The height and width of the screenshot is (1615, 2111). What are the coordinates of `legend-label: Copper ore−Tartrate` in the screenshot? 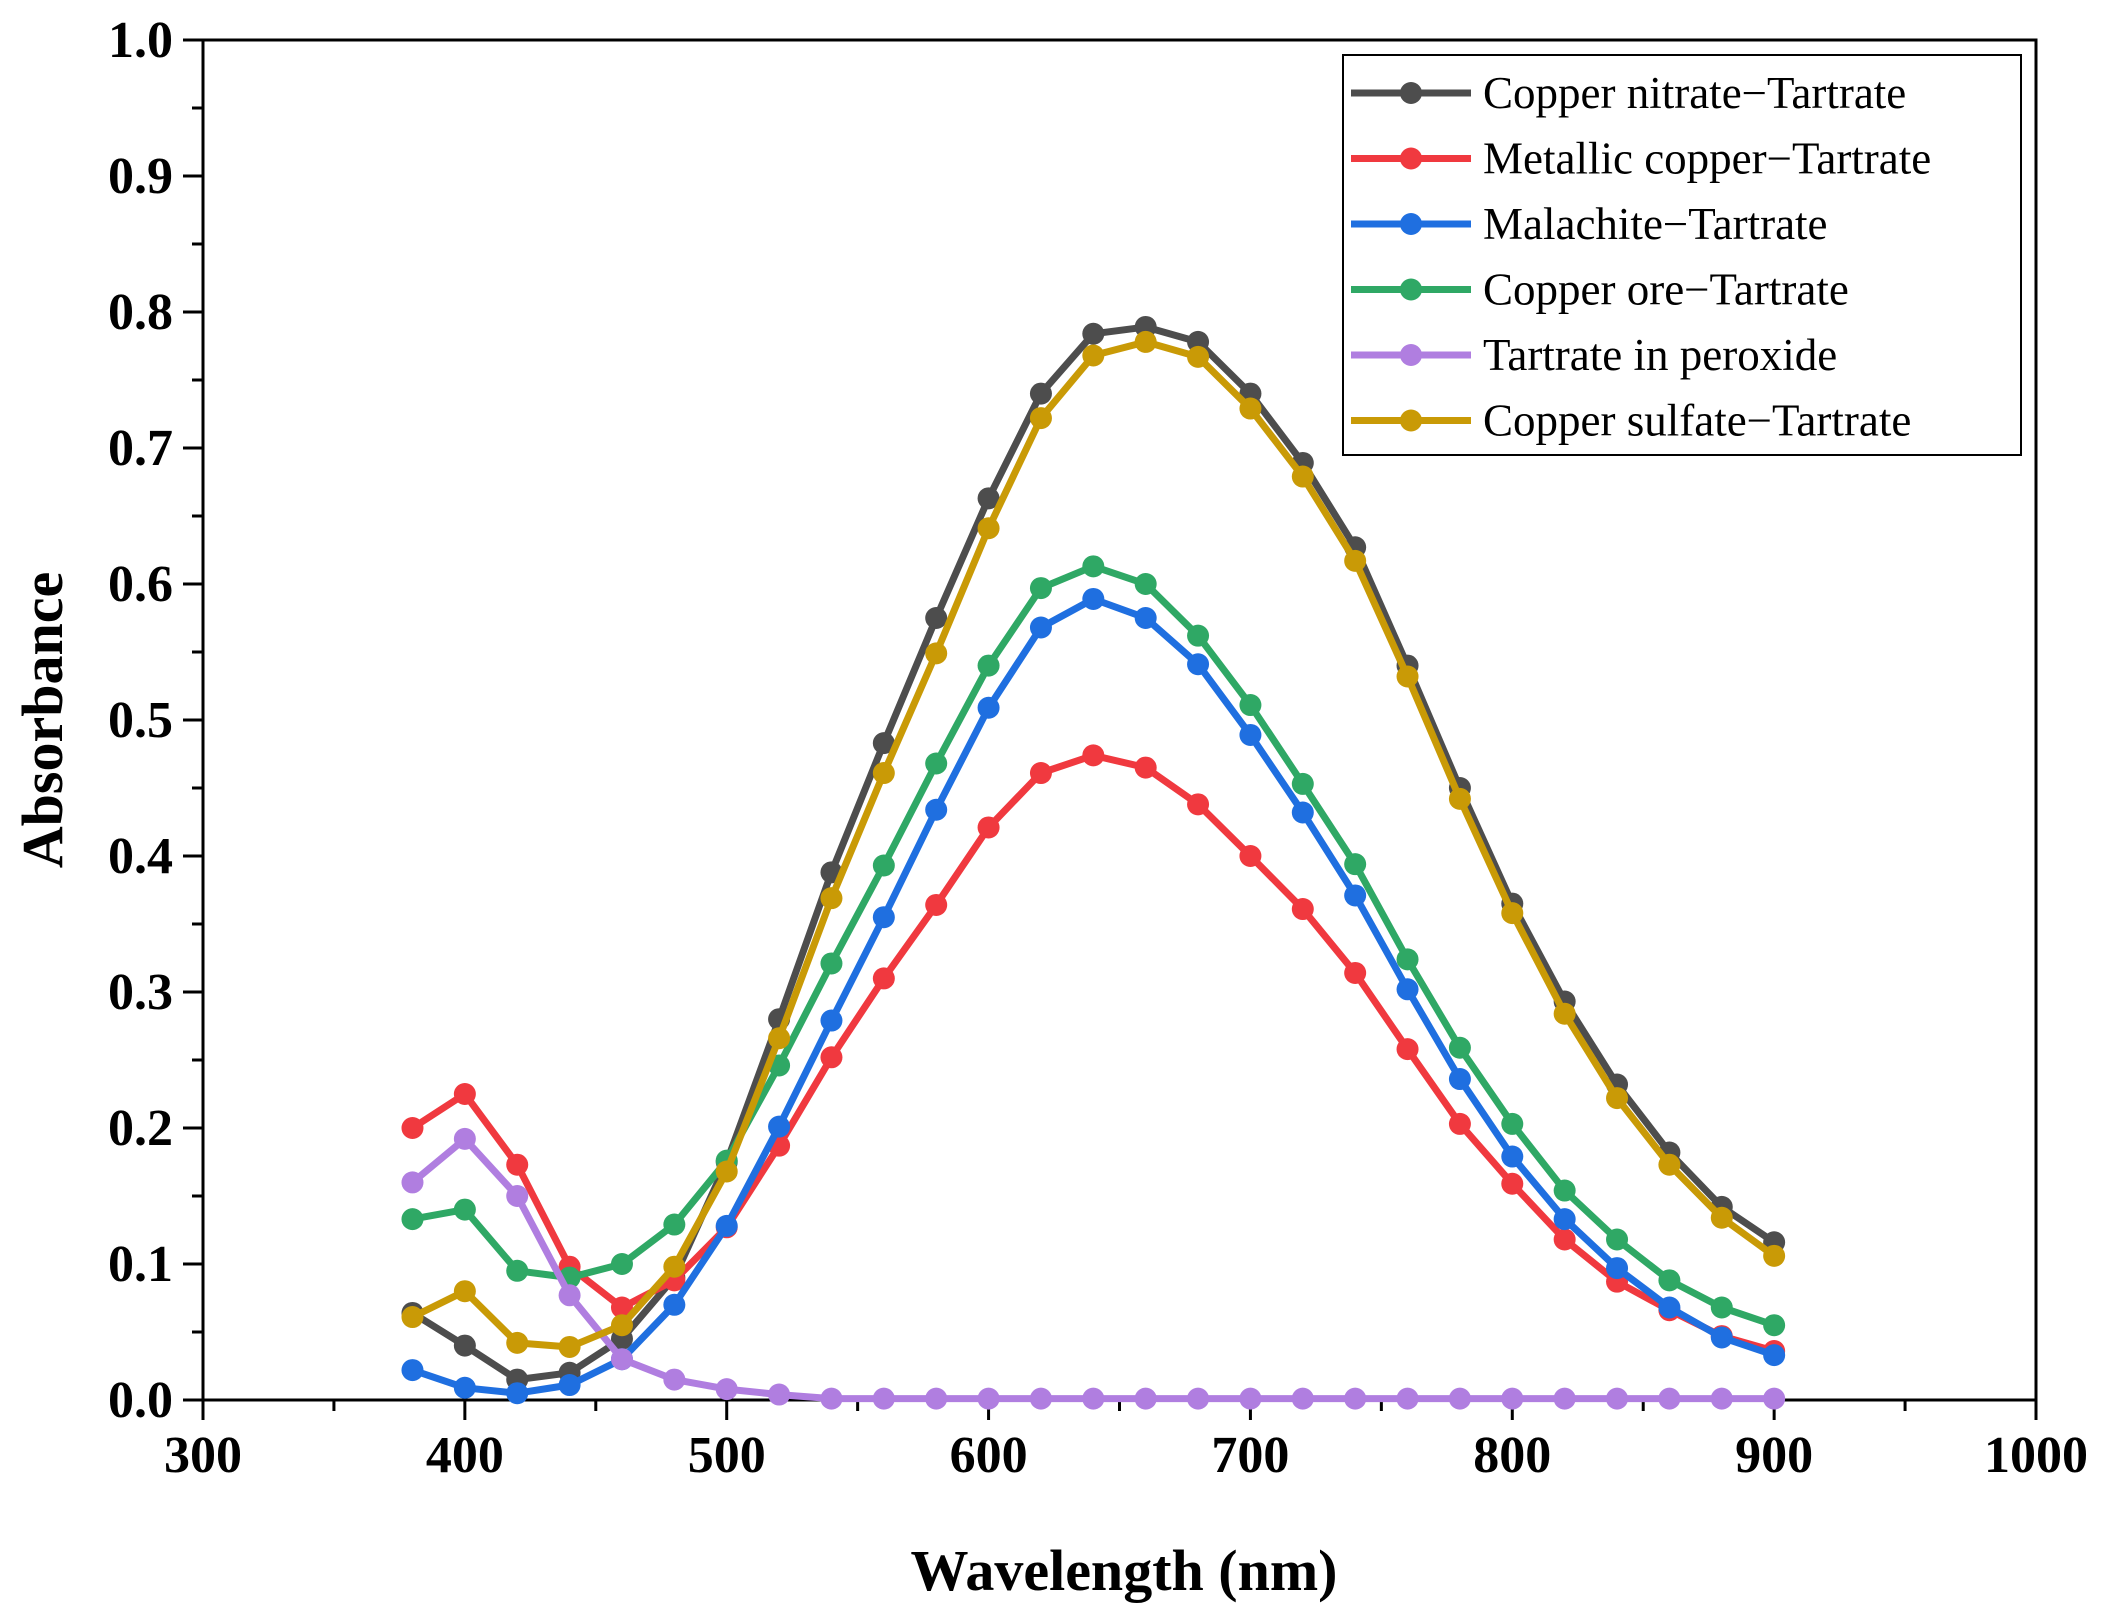 It's located at (1666, 290).